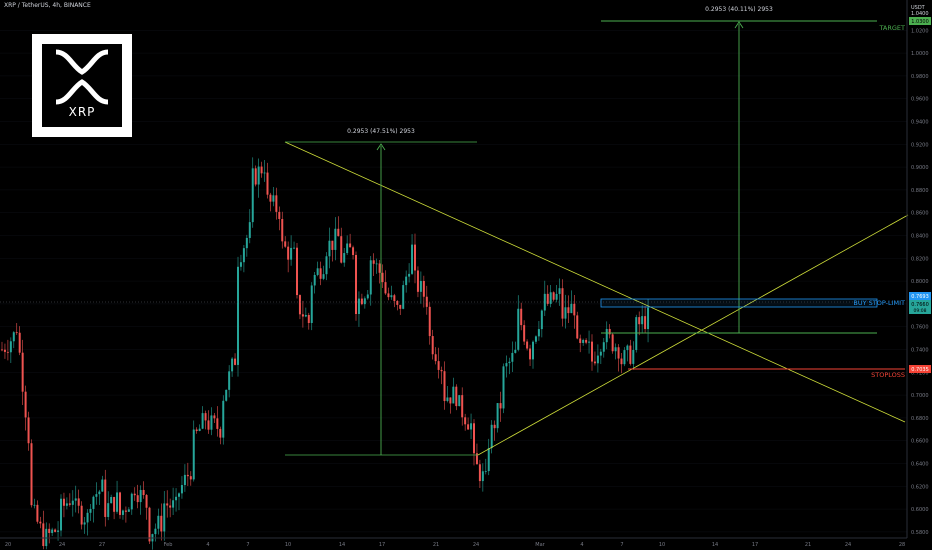 The width and height of the screenshot is (932, 550). Describe the element at coordinates (47, 5) in the screenshot. I see `symbol-header: XRP / TetherUS, 4h, BINANCE` at that location.